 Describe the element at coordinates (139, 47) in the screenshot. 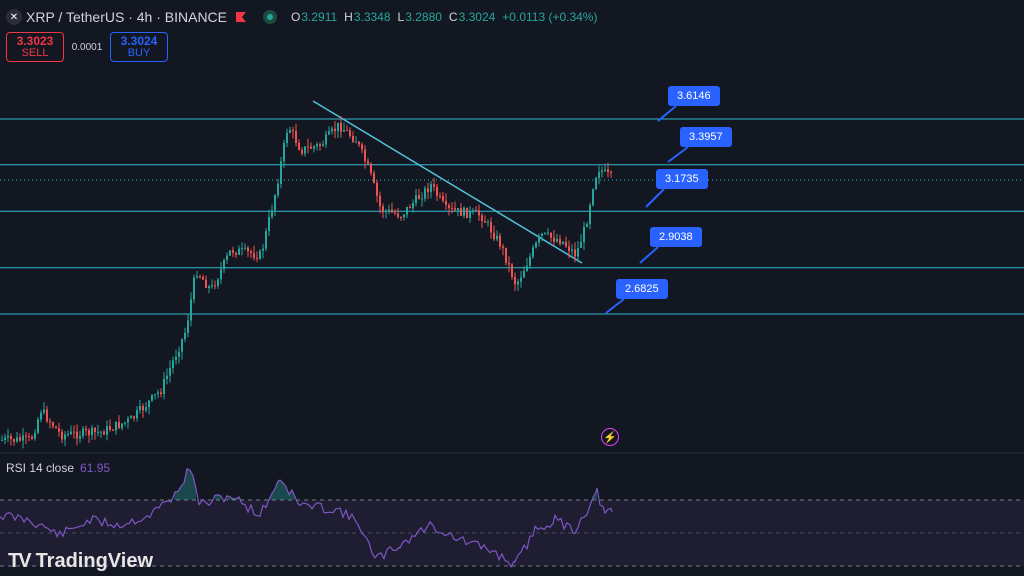

I see `buy-button: 3.3024 BUY` at that location.